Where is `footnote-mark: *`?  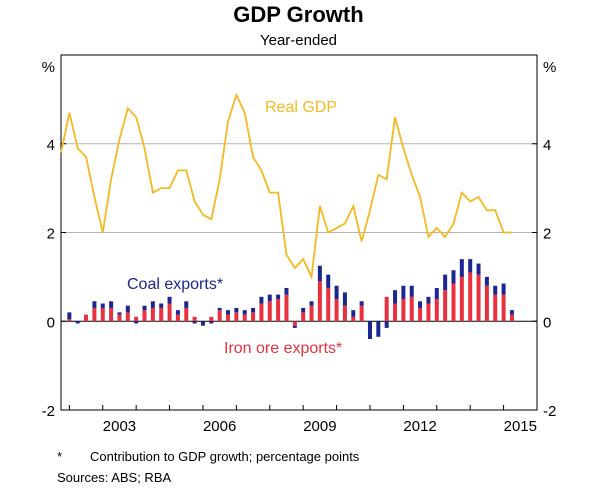 footnote-mark: * is located at coordinates (60, 456).